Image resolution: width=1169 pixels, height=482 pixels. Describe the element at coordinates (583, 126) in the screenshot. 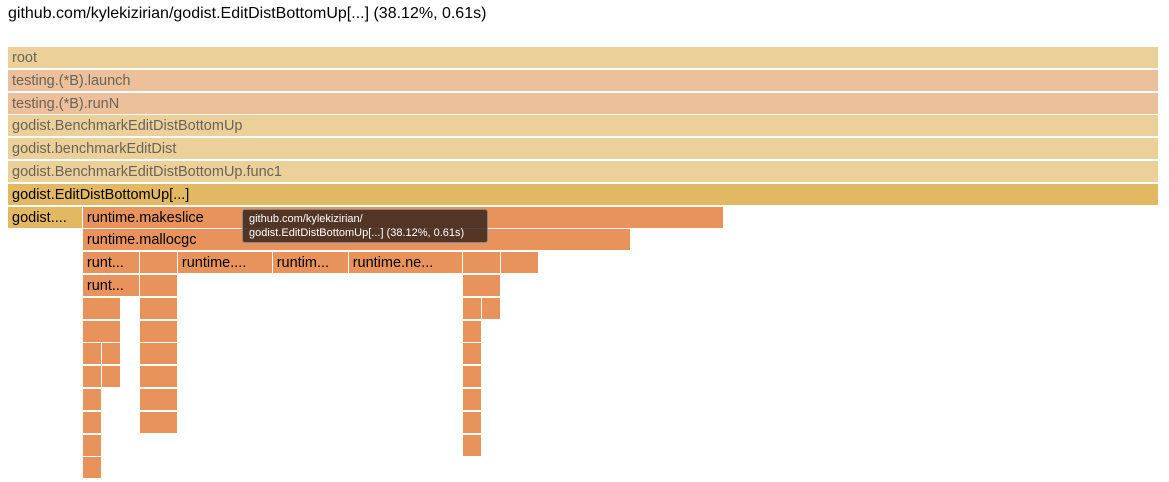

I see `flame-frame: godist.BenchmarkEditDistBottomUp` at that location.